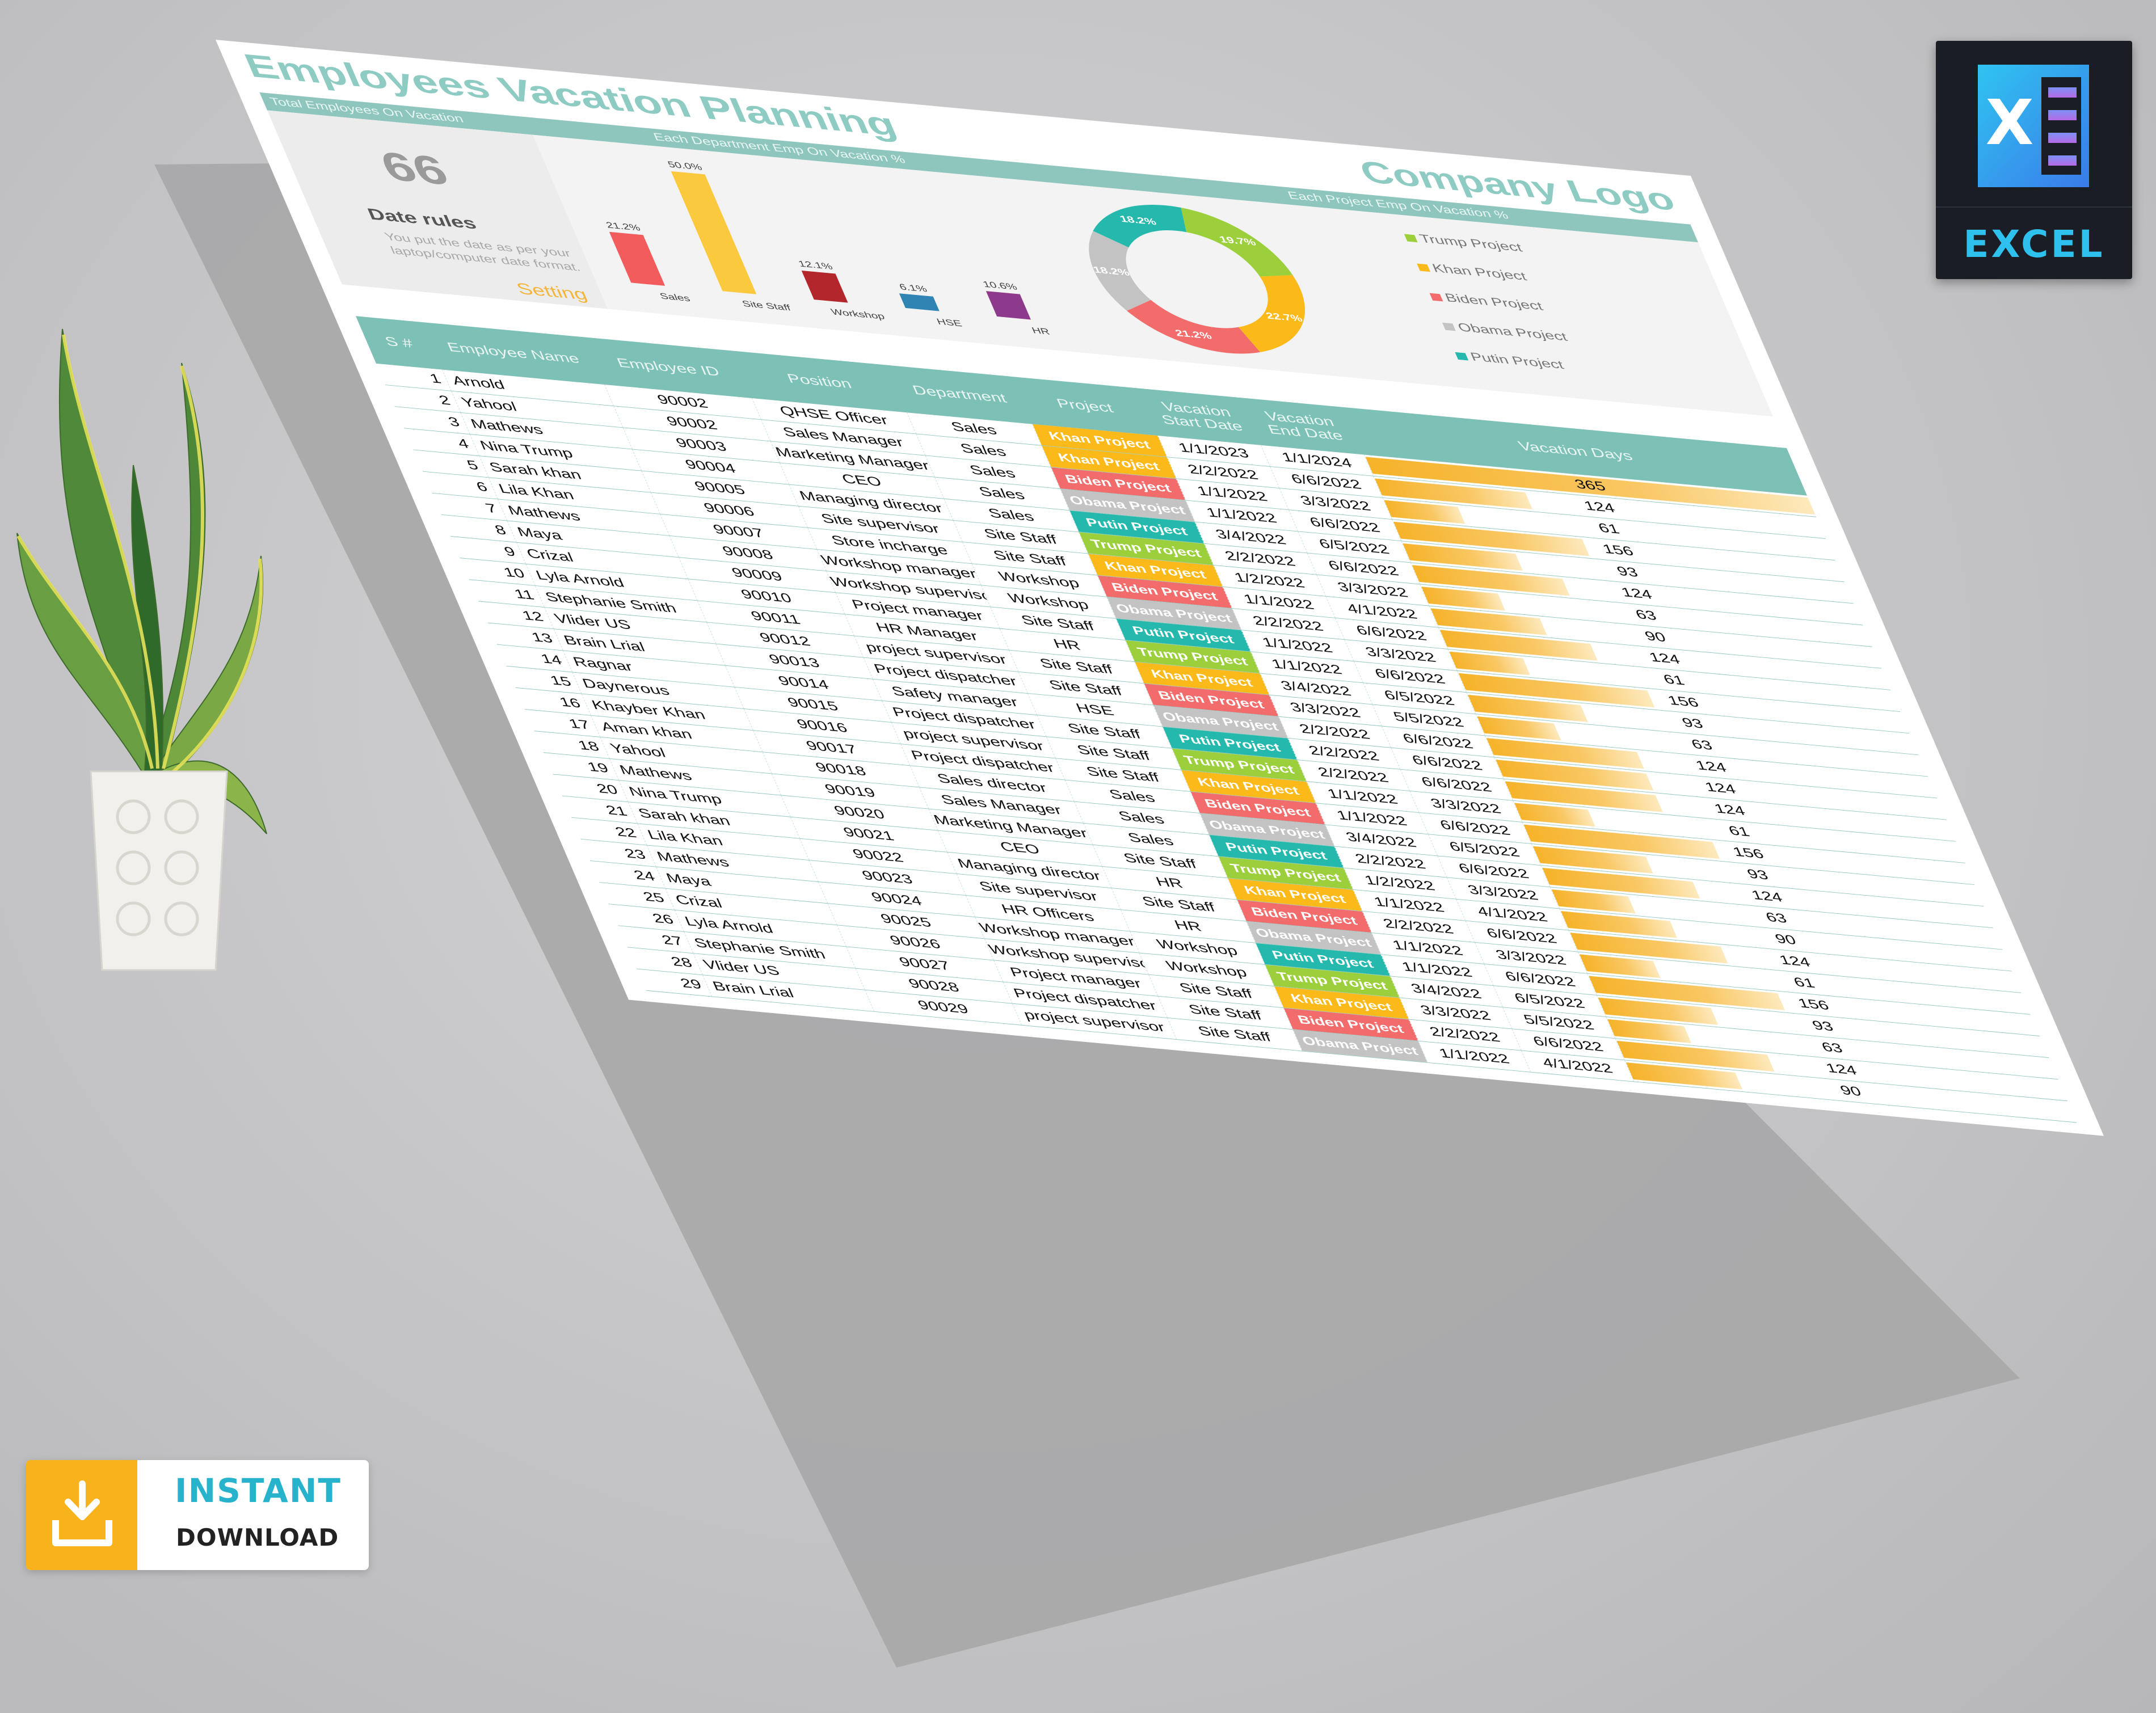  I want to click on bar-site-staff, so click(714, 233).